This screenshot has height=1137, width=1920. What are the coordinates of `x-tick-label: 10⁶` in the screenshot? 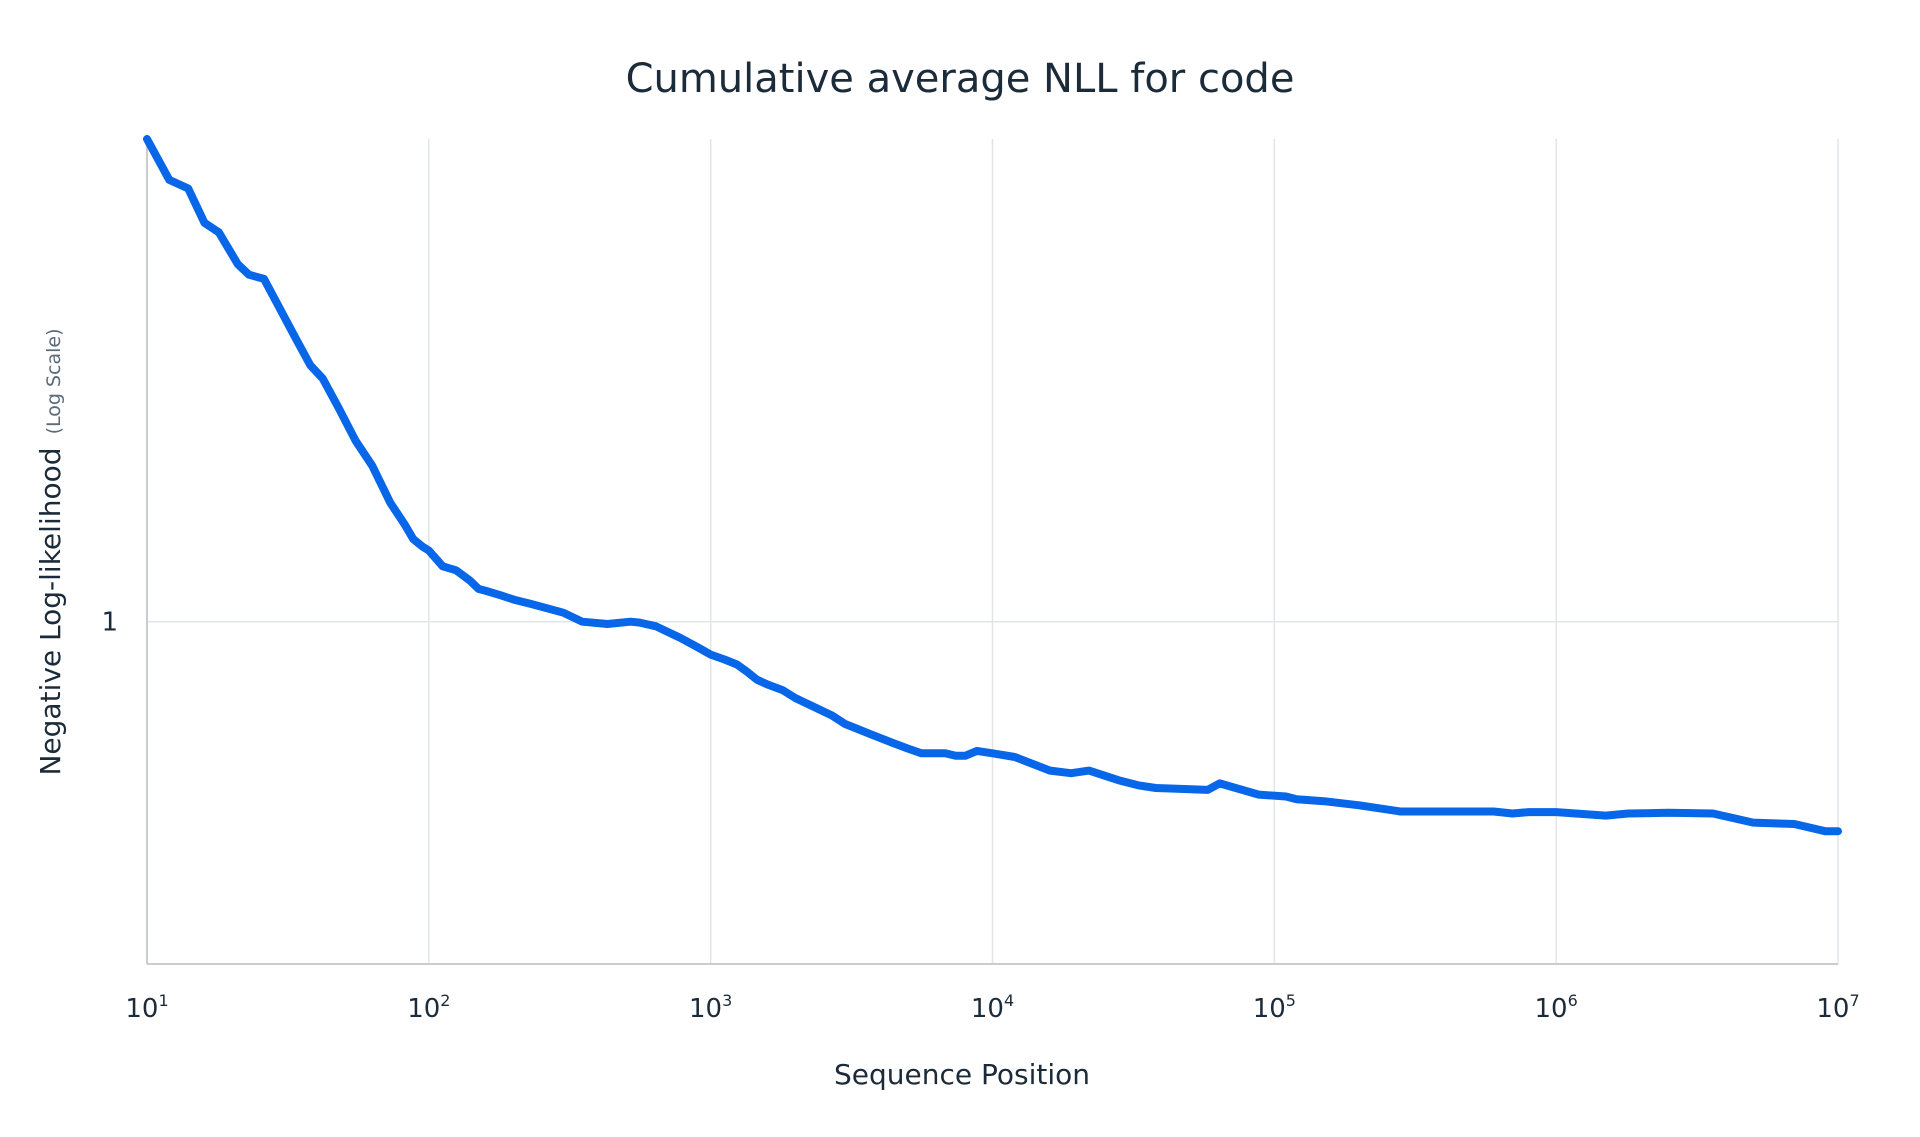 It's located at (1556, 1007).